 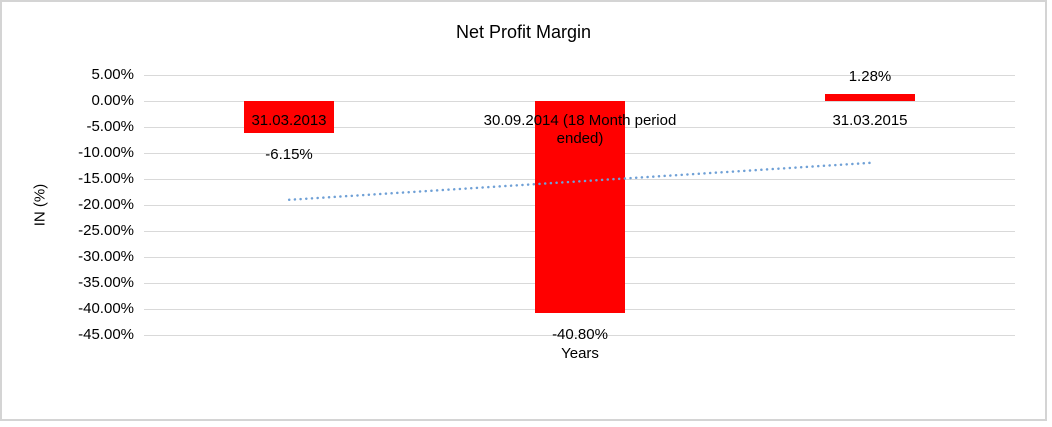 I want to click on y-tick-label: -20.00%, so click(x=106, y=204).